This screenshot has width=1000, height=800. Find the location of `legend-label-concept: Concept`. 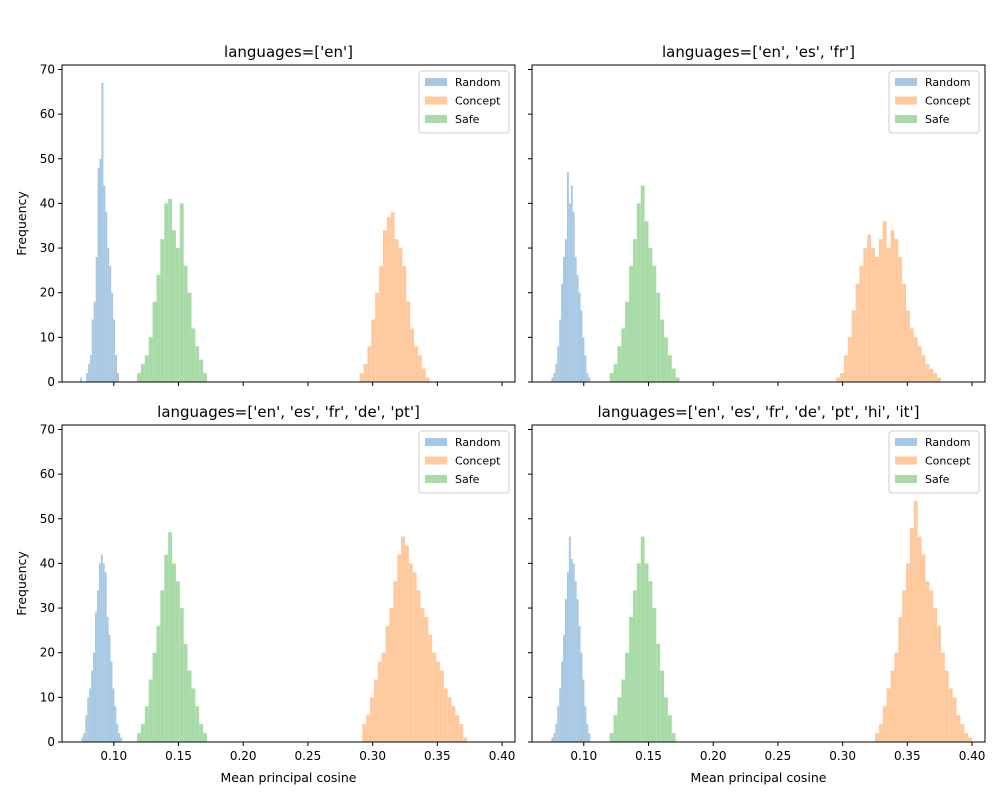

legend-label-concept: Concept is located at coordinates (948, 101).